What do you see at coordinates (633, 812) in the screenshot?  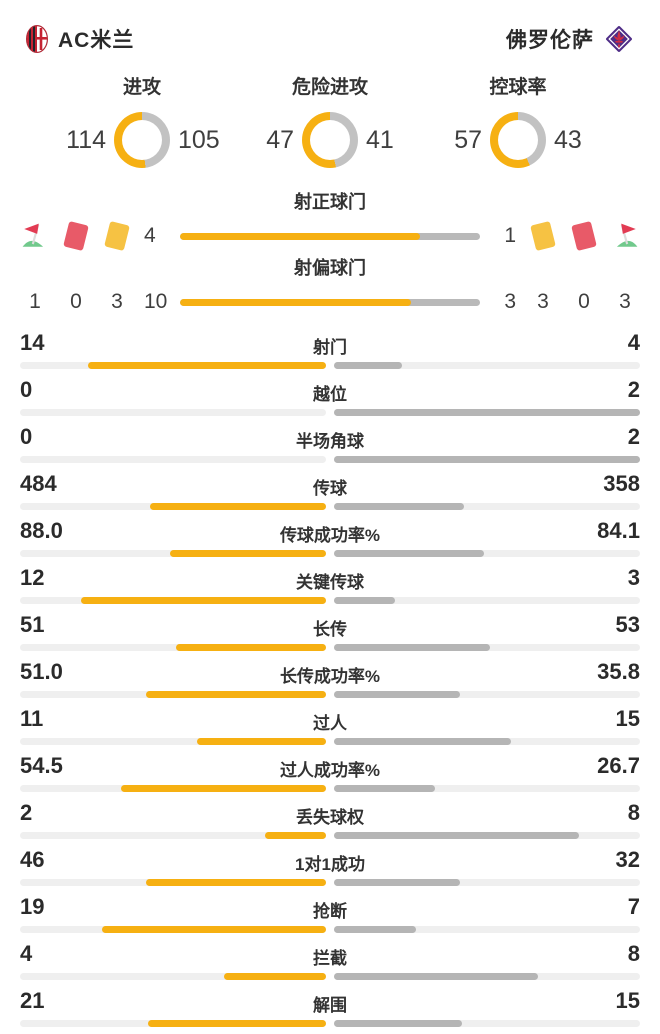 I see `away-value: 8` at bounding box center [633, 812].